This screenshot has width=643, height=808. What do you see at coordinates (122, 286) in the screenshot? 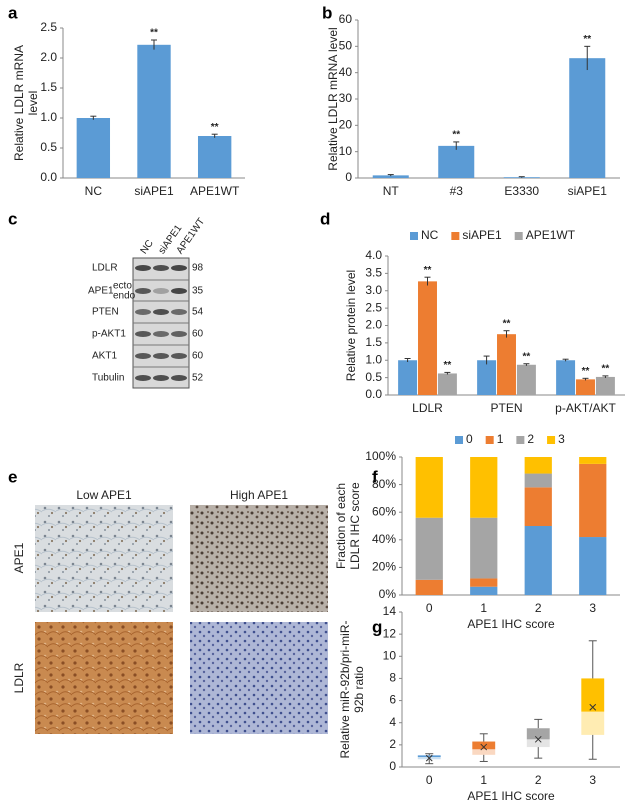
I see `blot-sublabel: ecto` at bounding box center [122, 286].